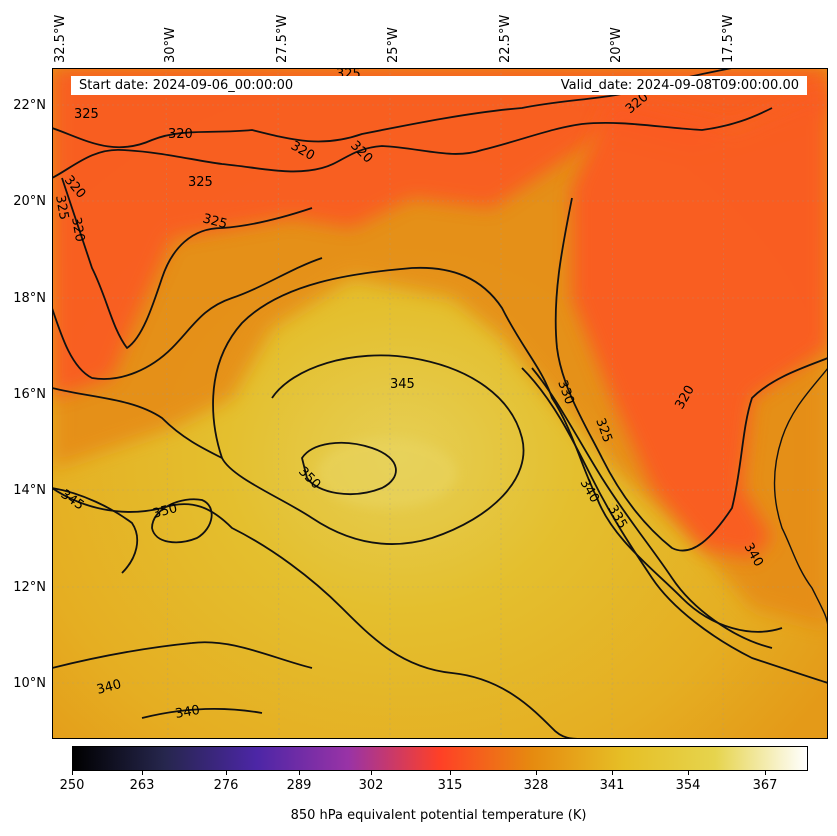  I want to click on lat-tick: 22°N, so click(29, 105).